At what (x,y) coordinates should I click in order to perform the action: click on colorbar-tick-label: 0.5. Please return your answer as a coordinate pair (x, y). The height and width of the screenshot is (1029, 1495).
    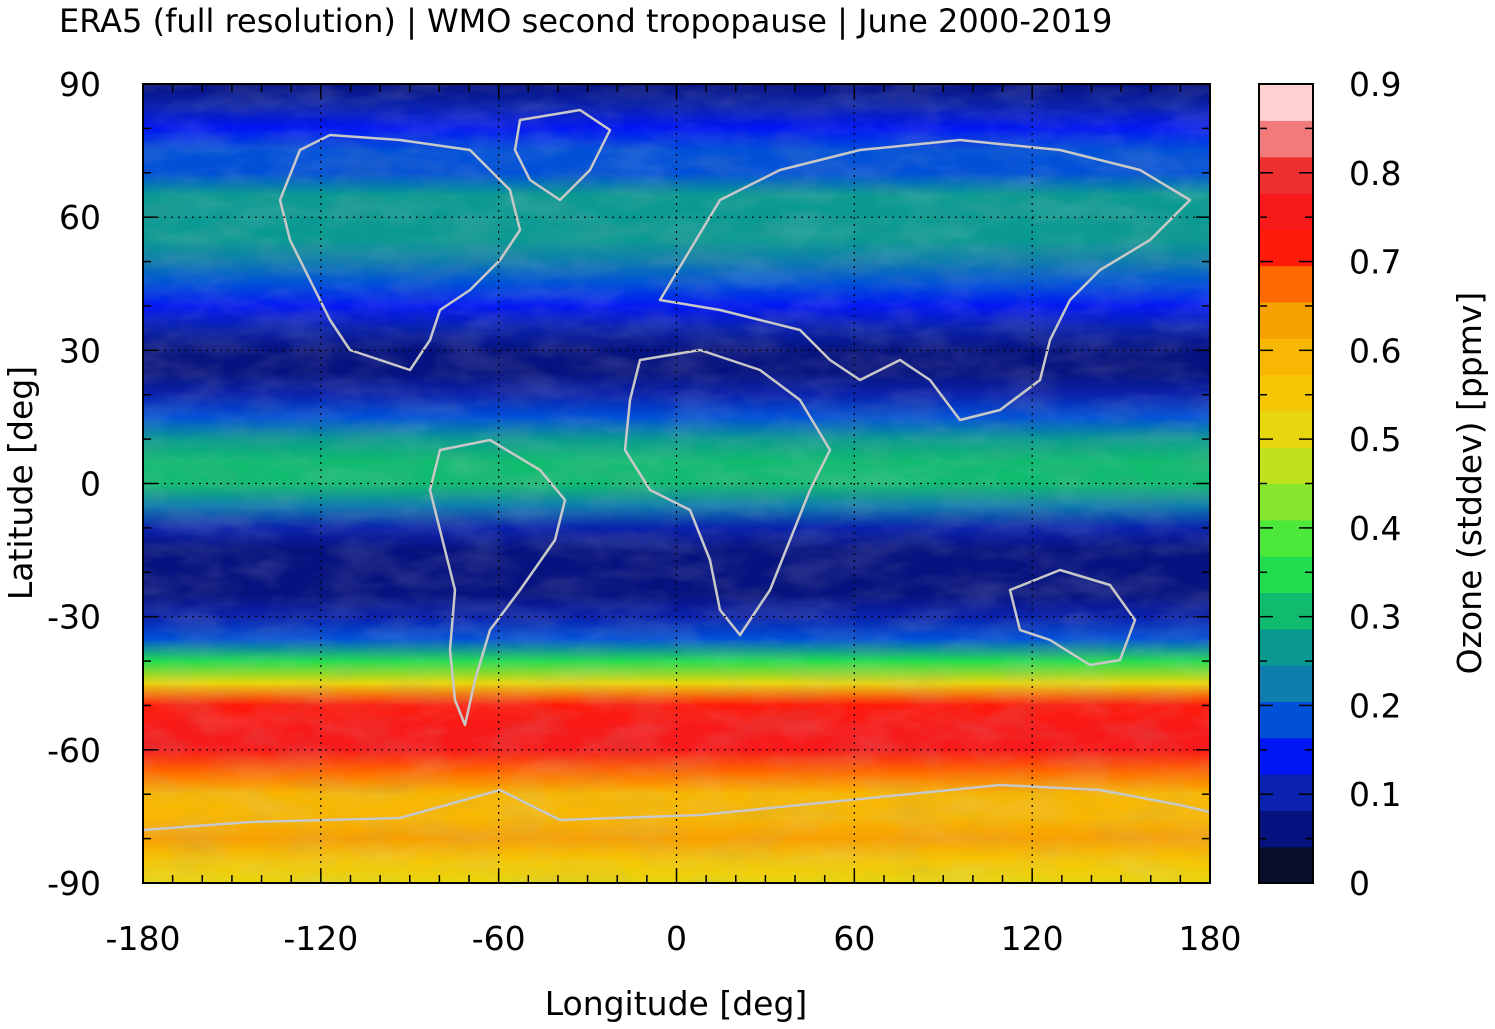
    Looking at the image, I should click on (1375, 439).